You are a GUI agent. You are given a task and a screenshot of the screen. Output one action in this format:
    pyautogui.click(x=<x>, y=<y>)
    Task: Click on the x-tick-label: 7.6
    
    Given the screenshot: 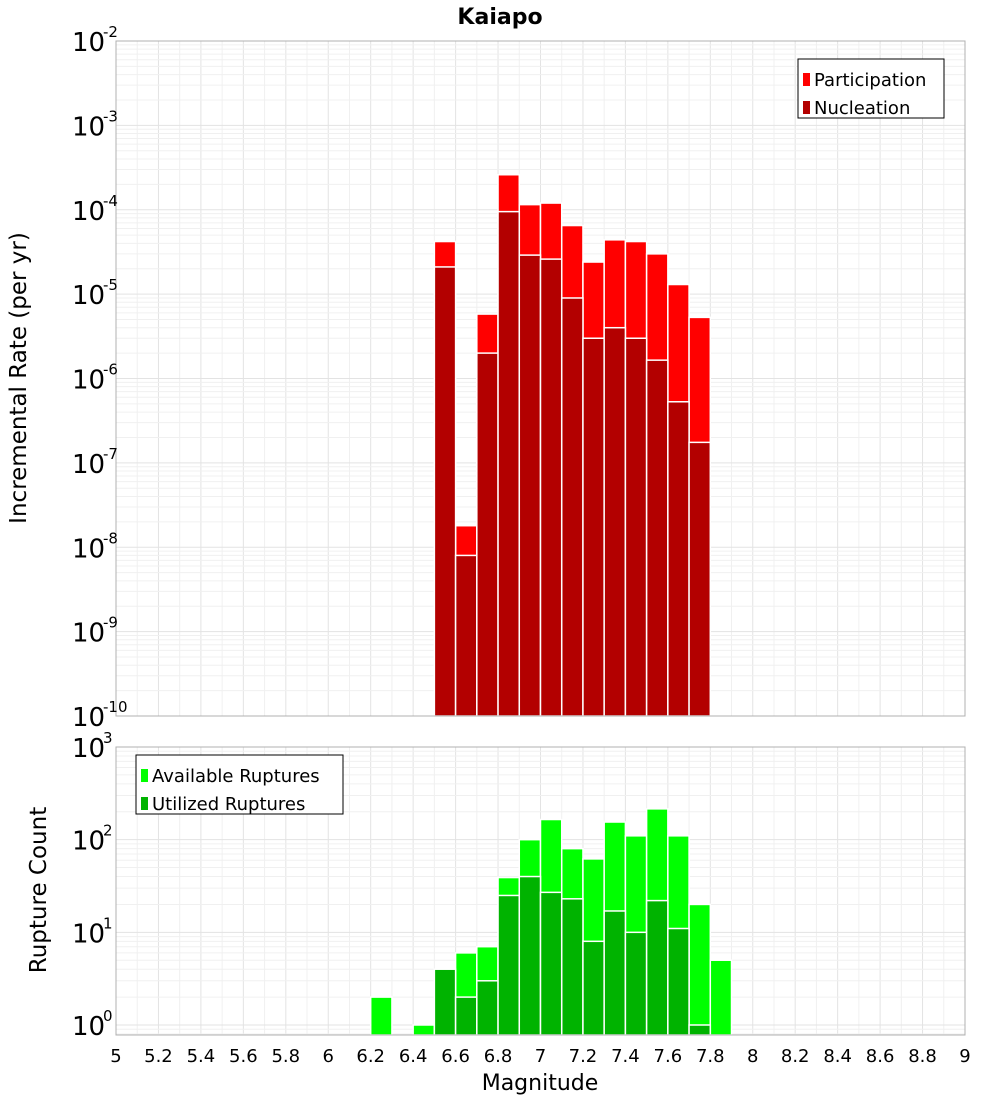 What is the action you would take?
    pyautogui.click(x=668, y=1056)
    